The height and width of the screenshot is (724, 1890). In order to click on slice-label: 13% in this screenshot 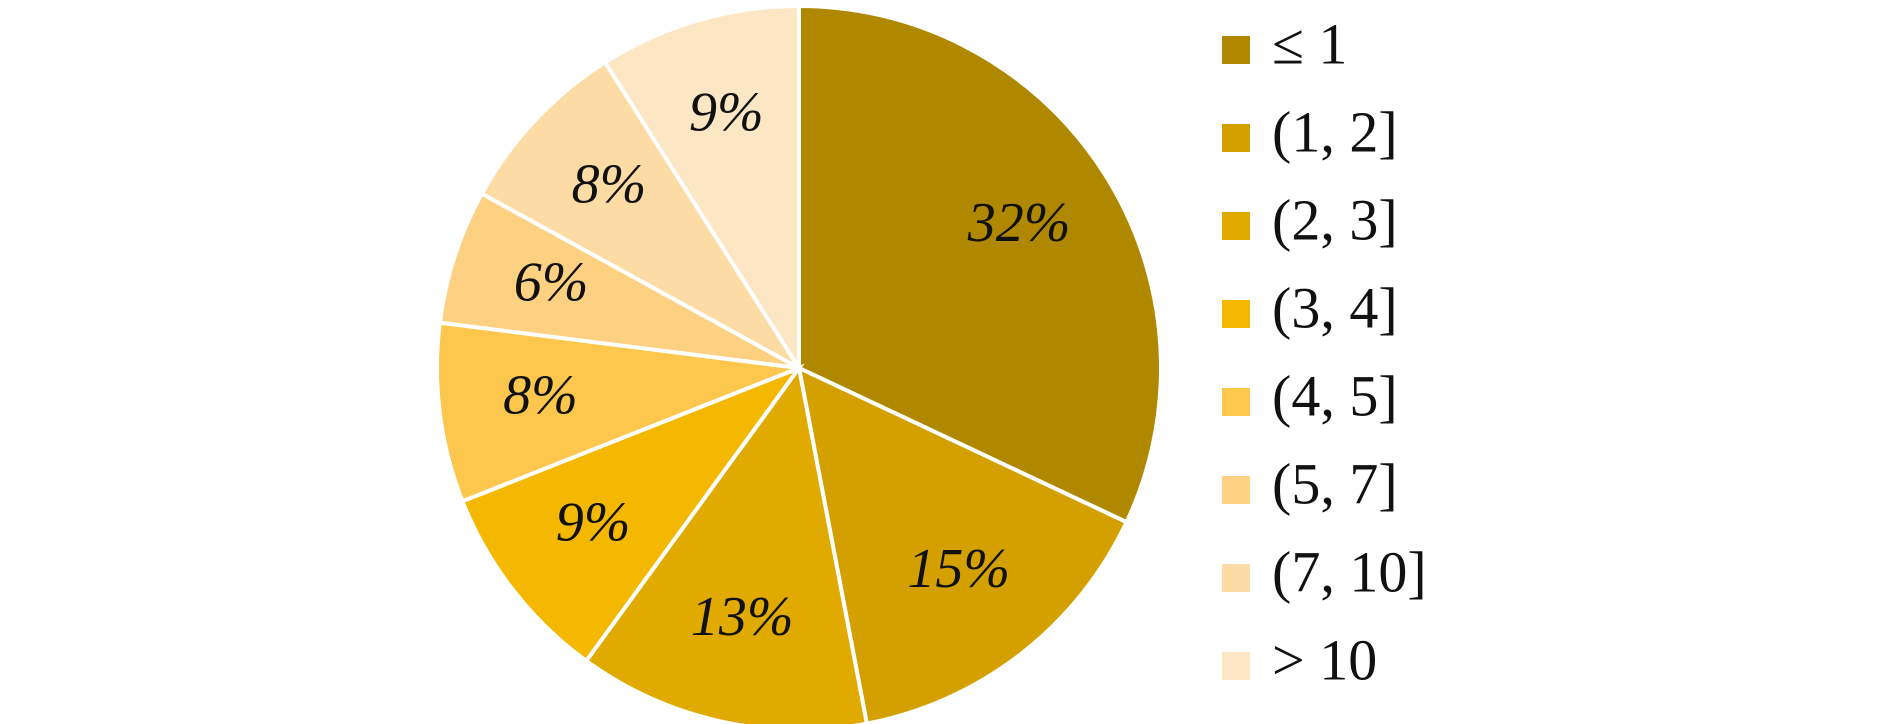, I will do `click(742, 617)`.